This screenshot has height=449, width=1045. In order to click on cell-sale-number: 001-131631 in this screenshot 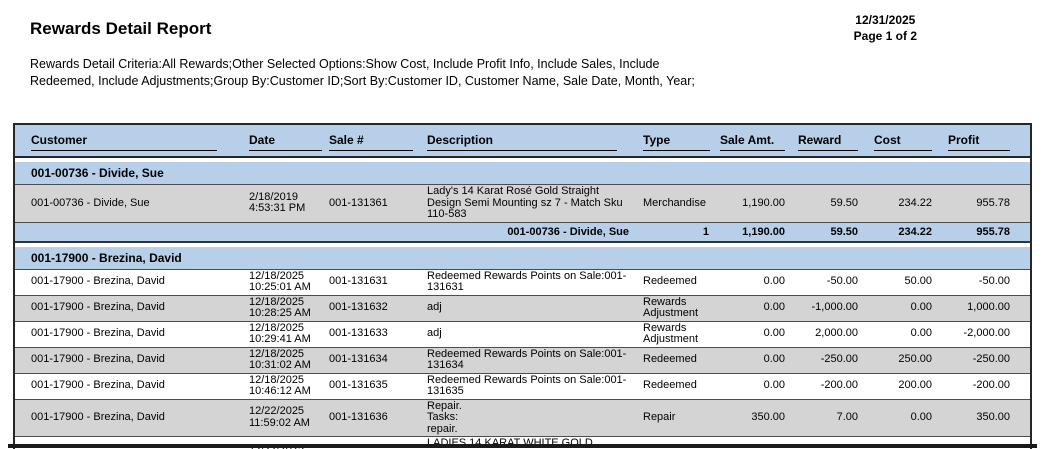, I will do `click(374, 282)`.